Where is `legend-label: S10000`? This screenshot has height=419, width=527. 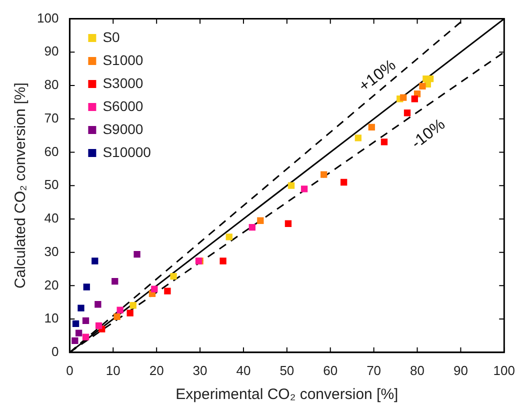
legend-label: S10000 is located at coordinates (127, 152).